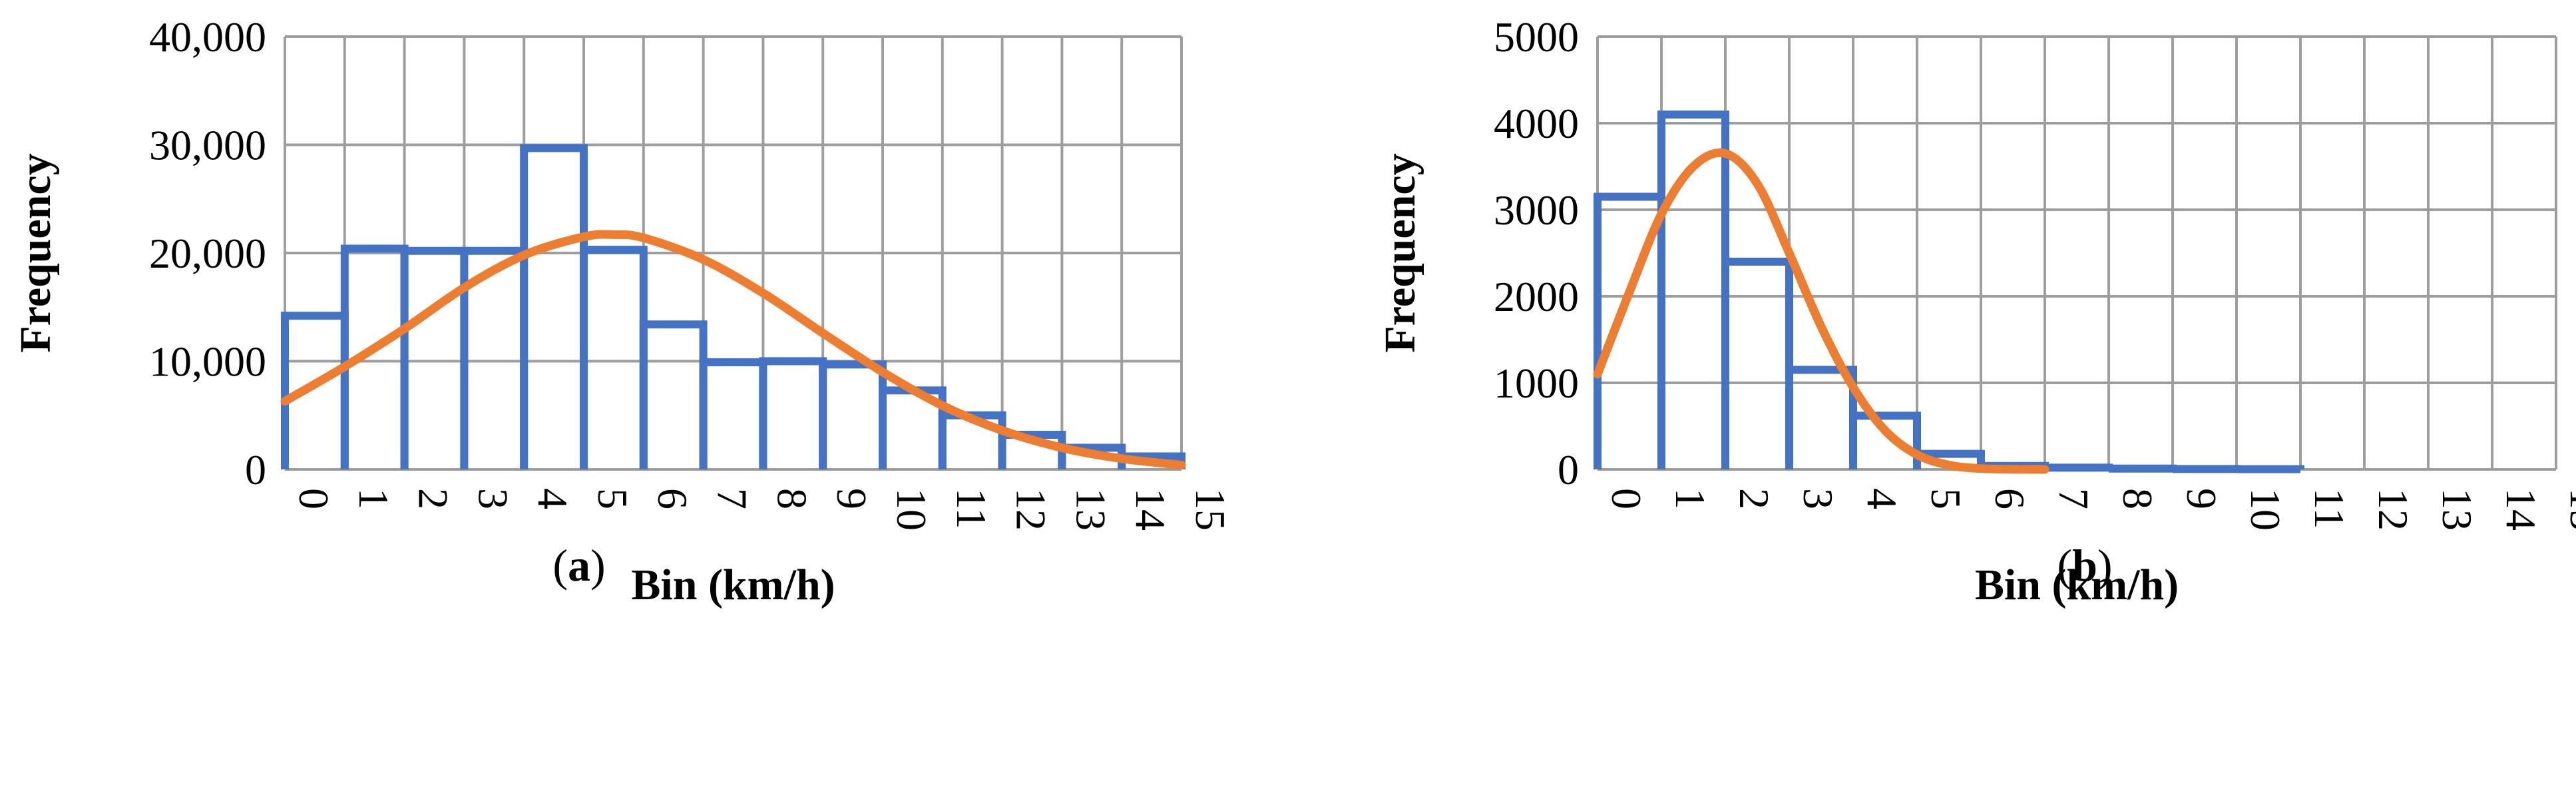 The width and height of the screenshot is (2576, 799). I want to click on y-tick-label: 4000, so click(1536, 123).